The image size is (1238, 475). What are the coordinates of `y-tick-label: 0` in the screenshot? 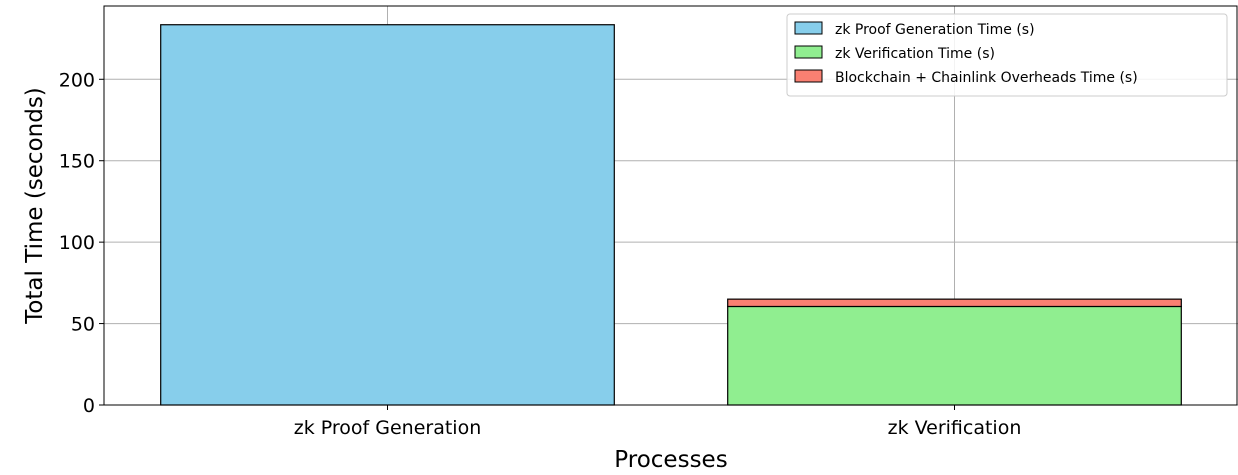 It's located at (89, 406).